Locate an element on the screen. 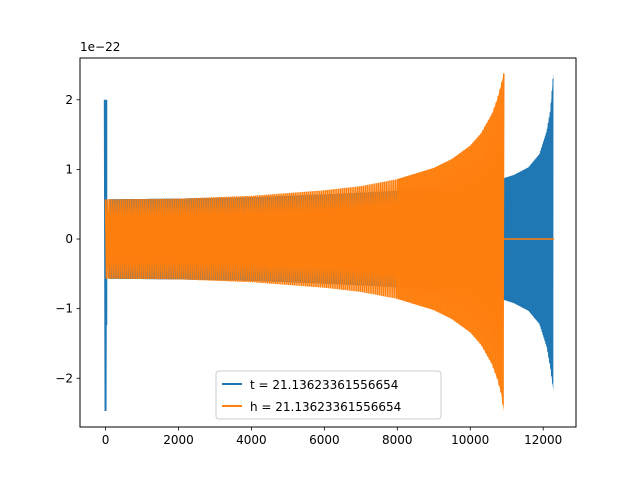 This screenshot has height=480, width=640. x-tick-label: 10000 is located at coordinates (470, 440).